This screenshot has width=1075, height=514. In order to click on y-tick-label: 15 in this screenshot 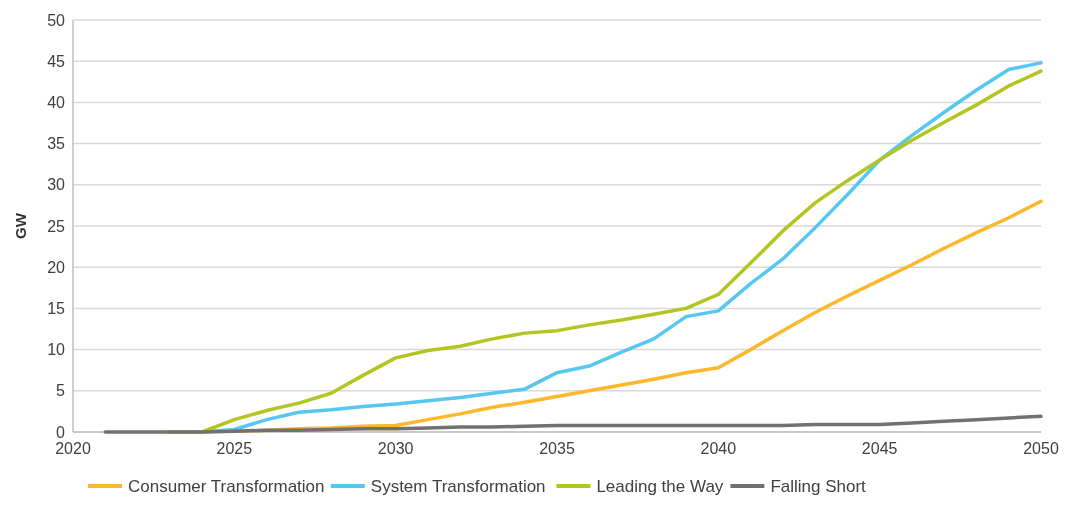, I will do `click(56, 308)`.